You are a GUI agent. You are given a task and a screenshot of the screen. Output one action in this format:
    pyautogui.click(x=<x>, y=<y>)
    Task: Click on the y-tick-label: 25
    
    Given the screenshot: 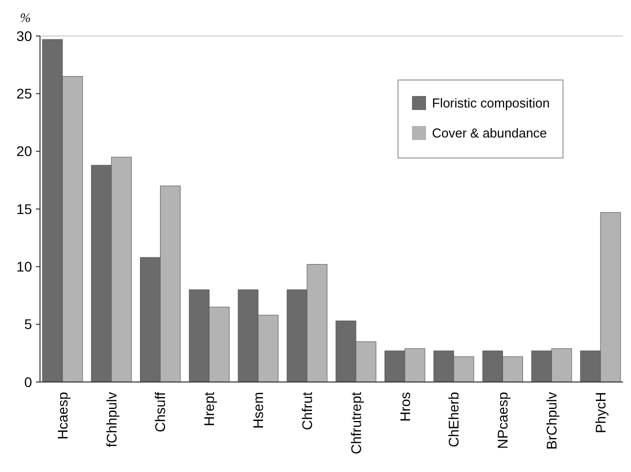 What is the action you would take?
    pyautogui.click(x=24, y=94)
    